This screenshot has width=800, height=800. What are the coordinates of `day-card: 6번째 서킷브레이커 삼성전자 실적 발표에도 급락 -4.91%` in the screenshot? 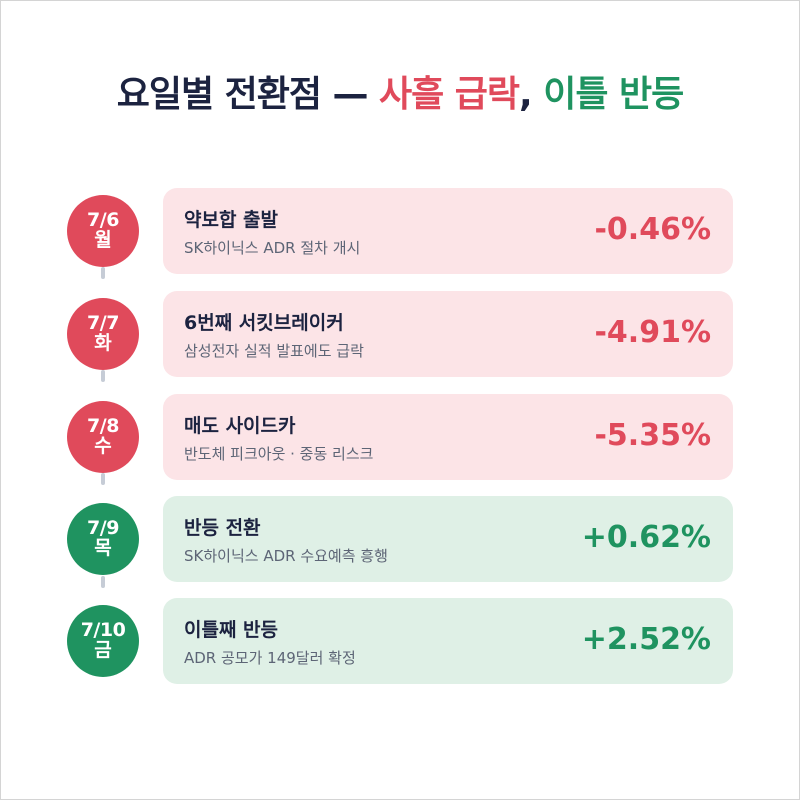 It's located at (448, 334).